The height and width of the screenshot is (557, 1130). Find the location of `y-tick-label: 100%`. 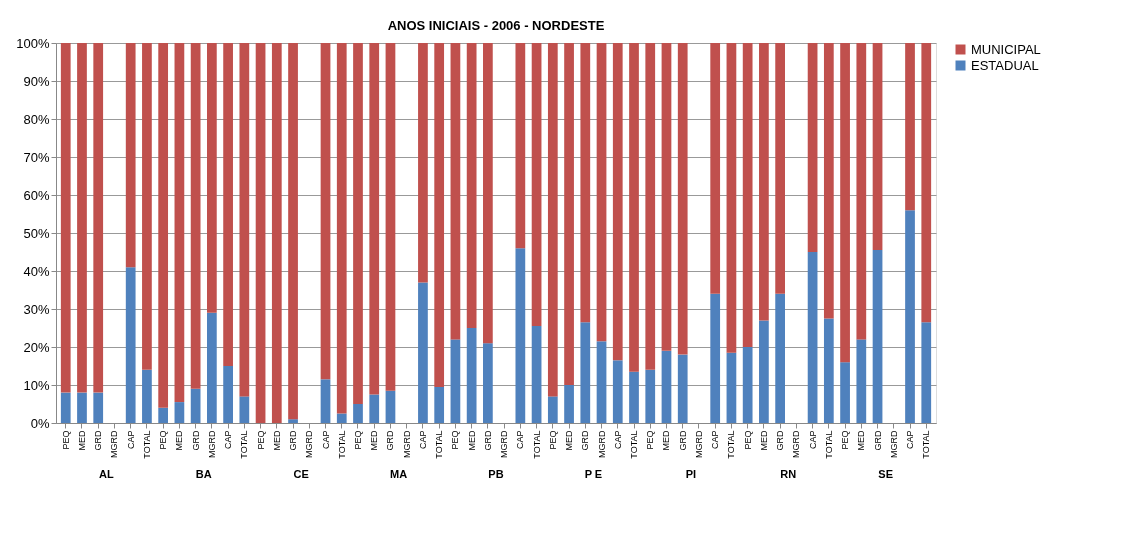

y-tick-label: 100% is located at coordinates (33, 43).